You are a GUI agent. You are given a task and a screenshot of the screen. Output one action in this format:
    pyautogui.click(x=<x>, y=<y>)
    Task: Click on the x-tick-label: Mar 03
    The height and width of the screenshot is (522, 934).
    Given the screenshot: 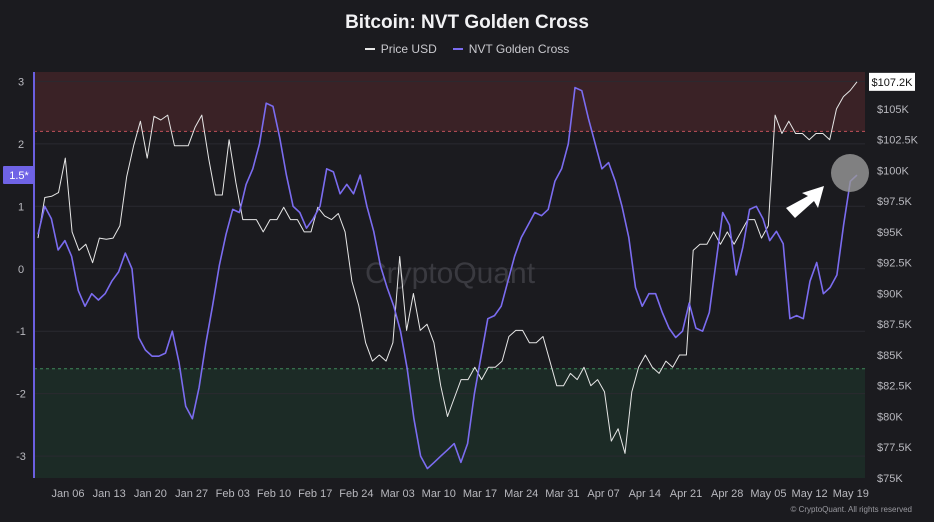 What is the action you would take?
    pyautogui.click(x=397, y=494)
    